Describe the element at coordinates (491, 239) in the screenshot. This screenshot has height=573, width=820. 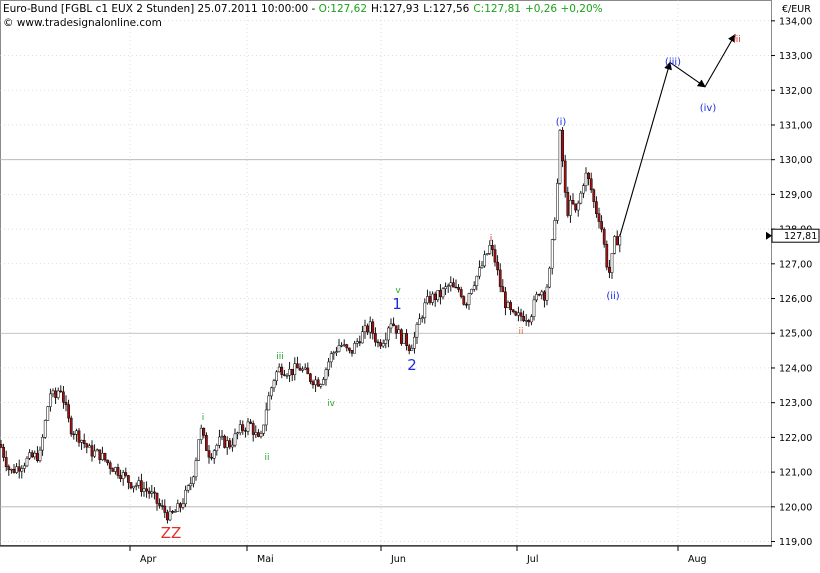
I see `wave-label-red-i: i` at that location.